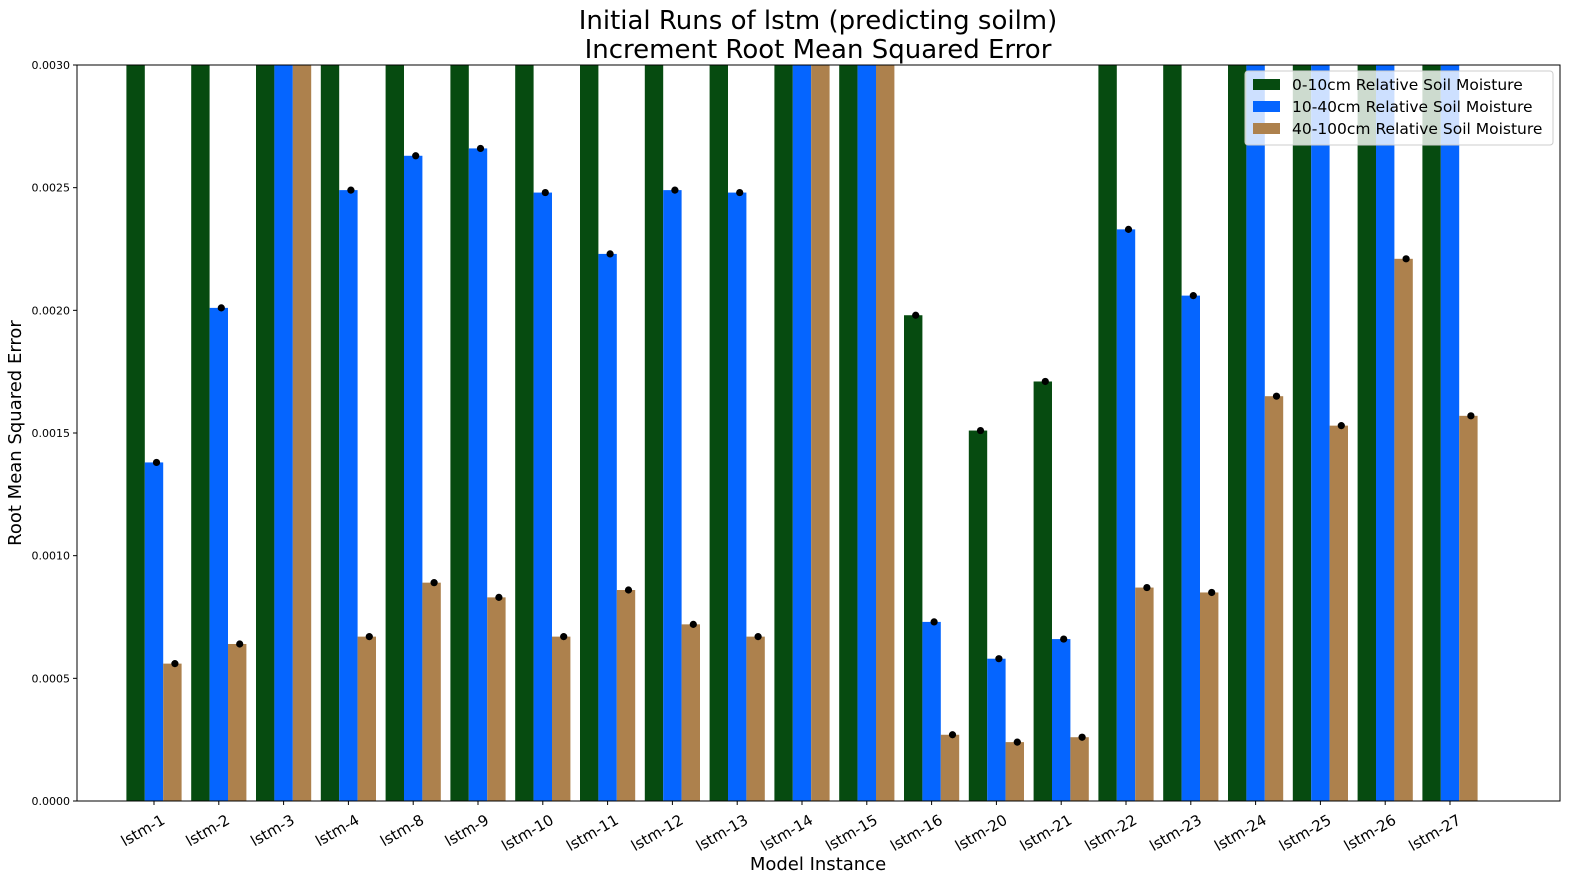 This screenshot has width=1573, height=884. Describe the element at coordinates (1370, 833) in the screenshot. I see `x-tick-label: lstm-26` at that location.